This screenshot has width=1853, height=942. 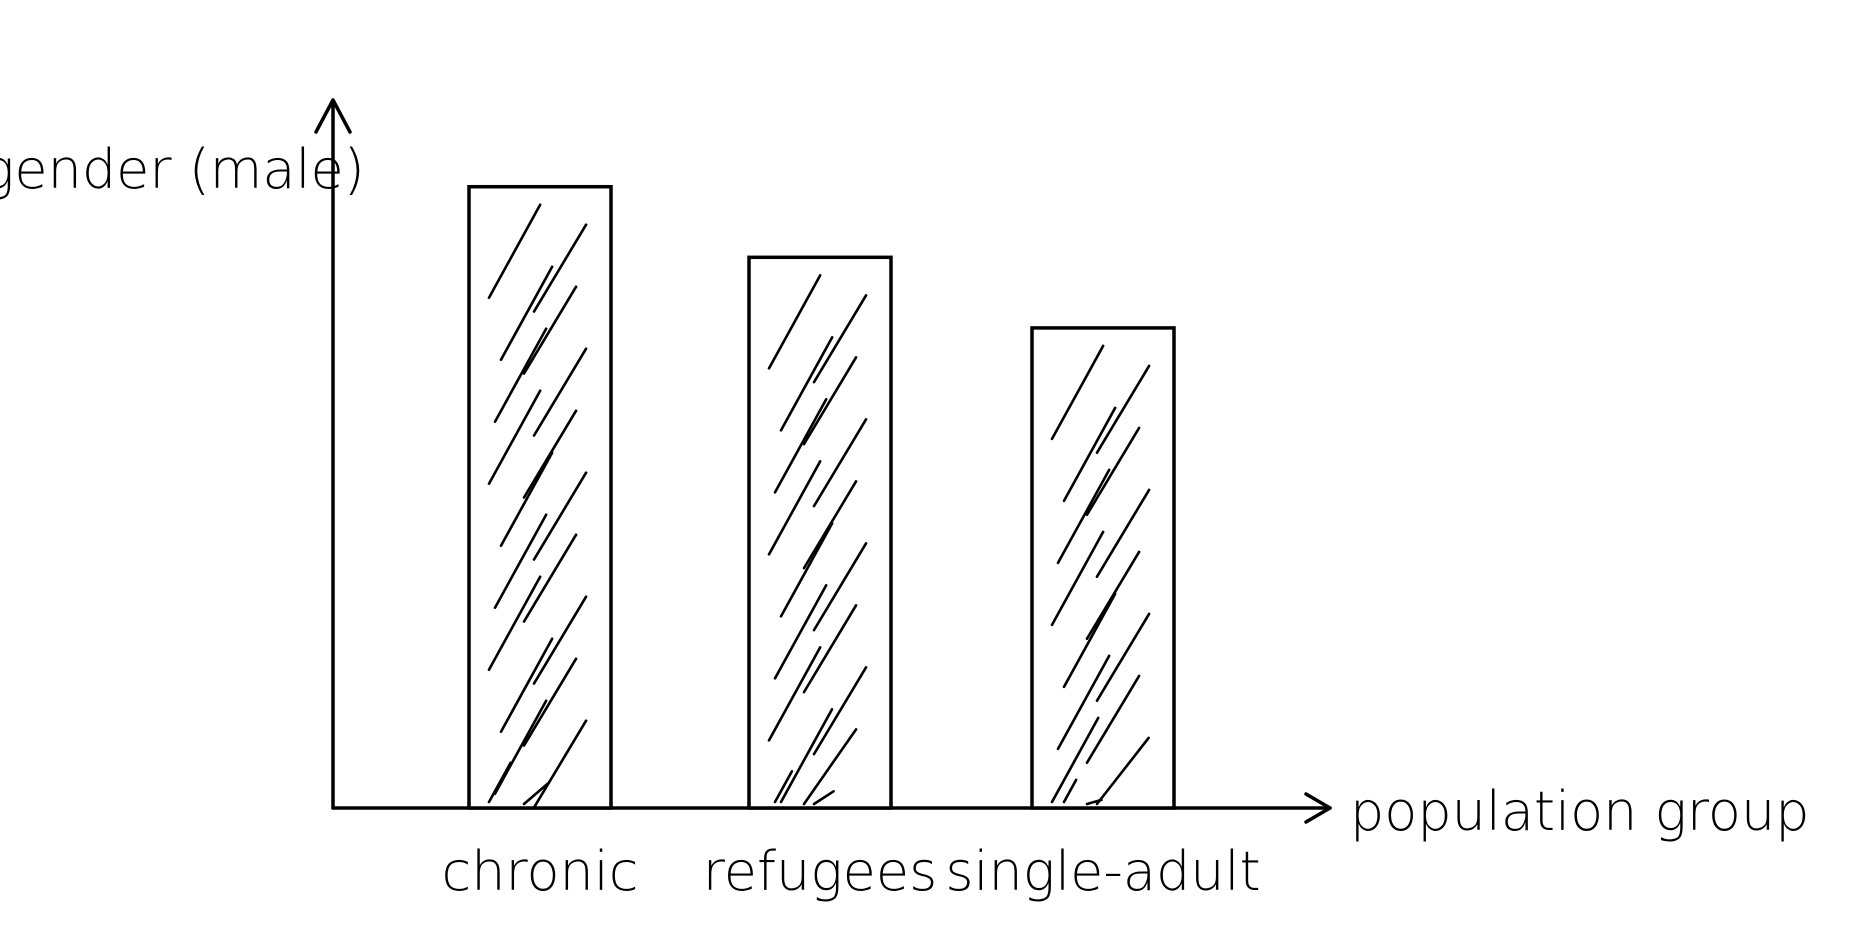 What do you see at coordinates (333, 116) in the screenshot?
I see `y-axis-arrowhead` at bounding box center [333, 116].